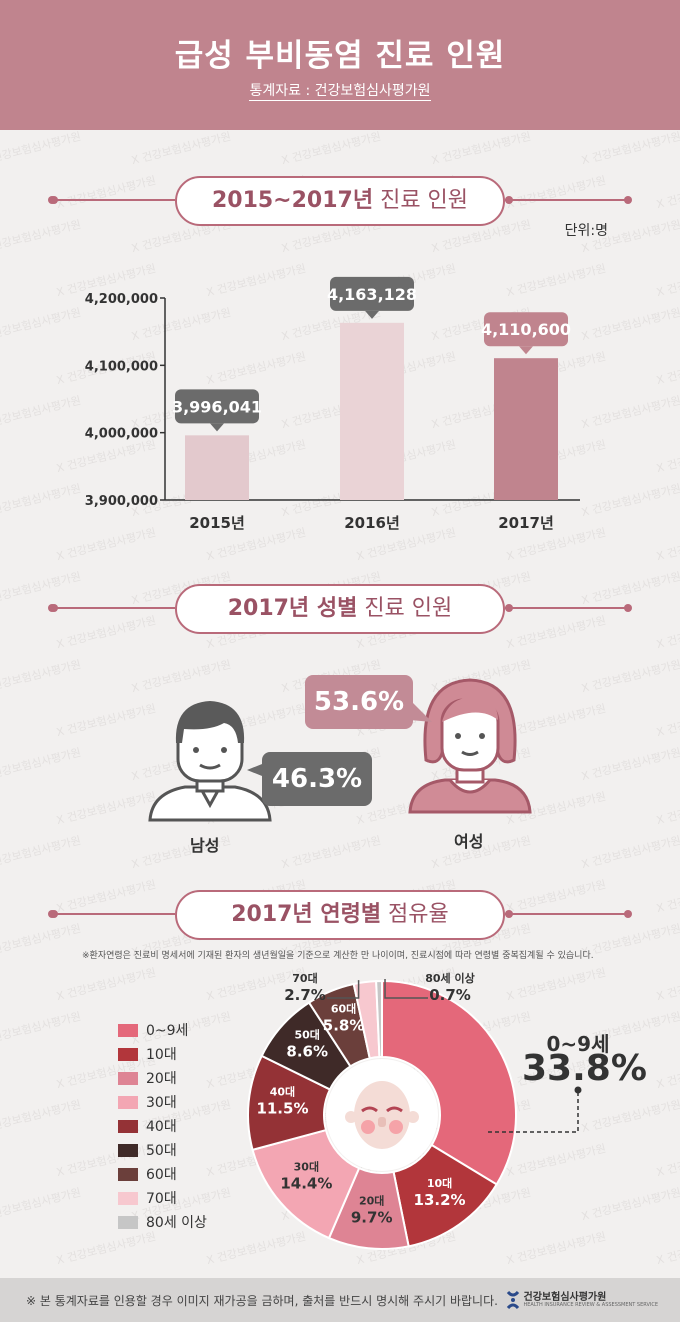 Image resolution: width=680 pixels, height=1322 pixels. Describe the element at coordinates (568, 200) in the screenshot. I see `section1-right-rule` at that location.